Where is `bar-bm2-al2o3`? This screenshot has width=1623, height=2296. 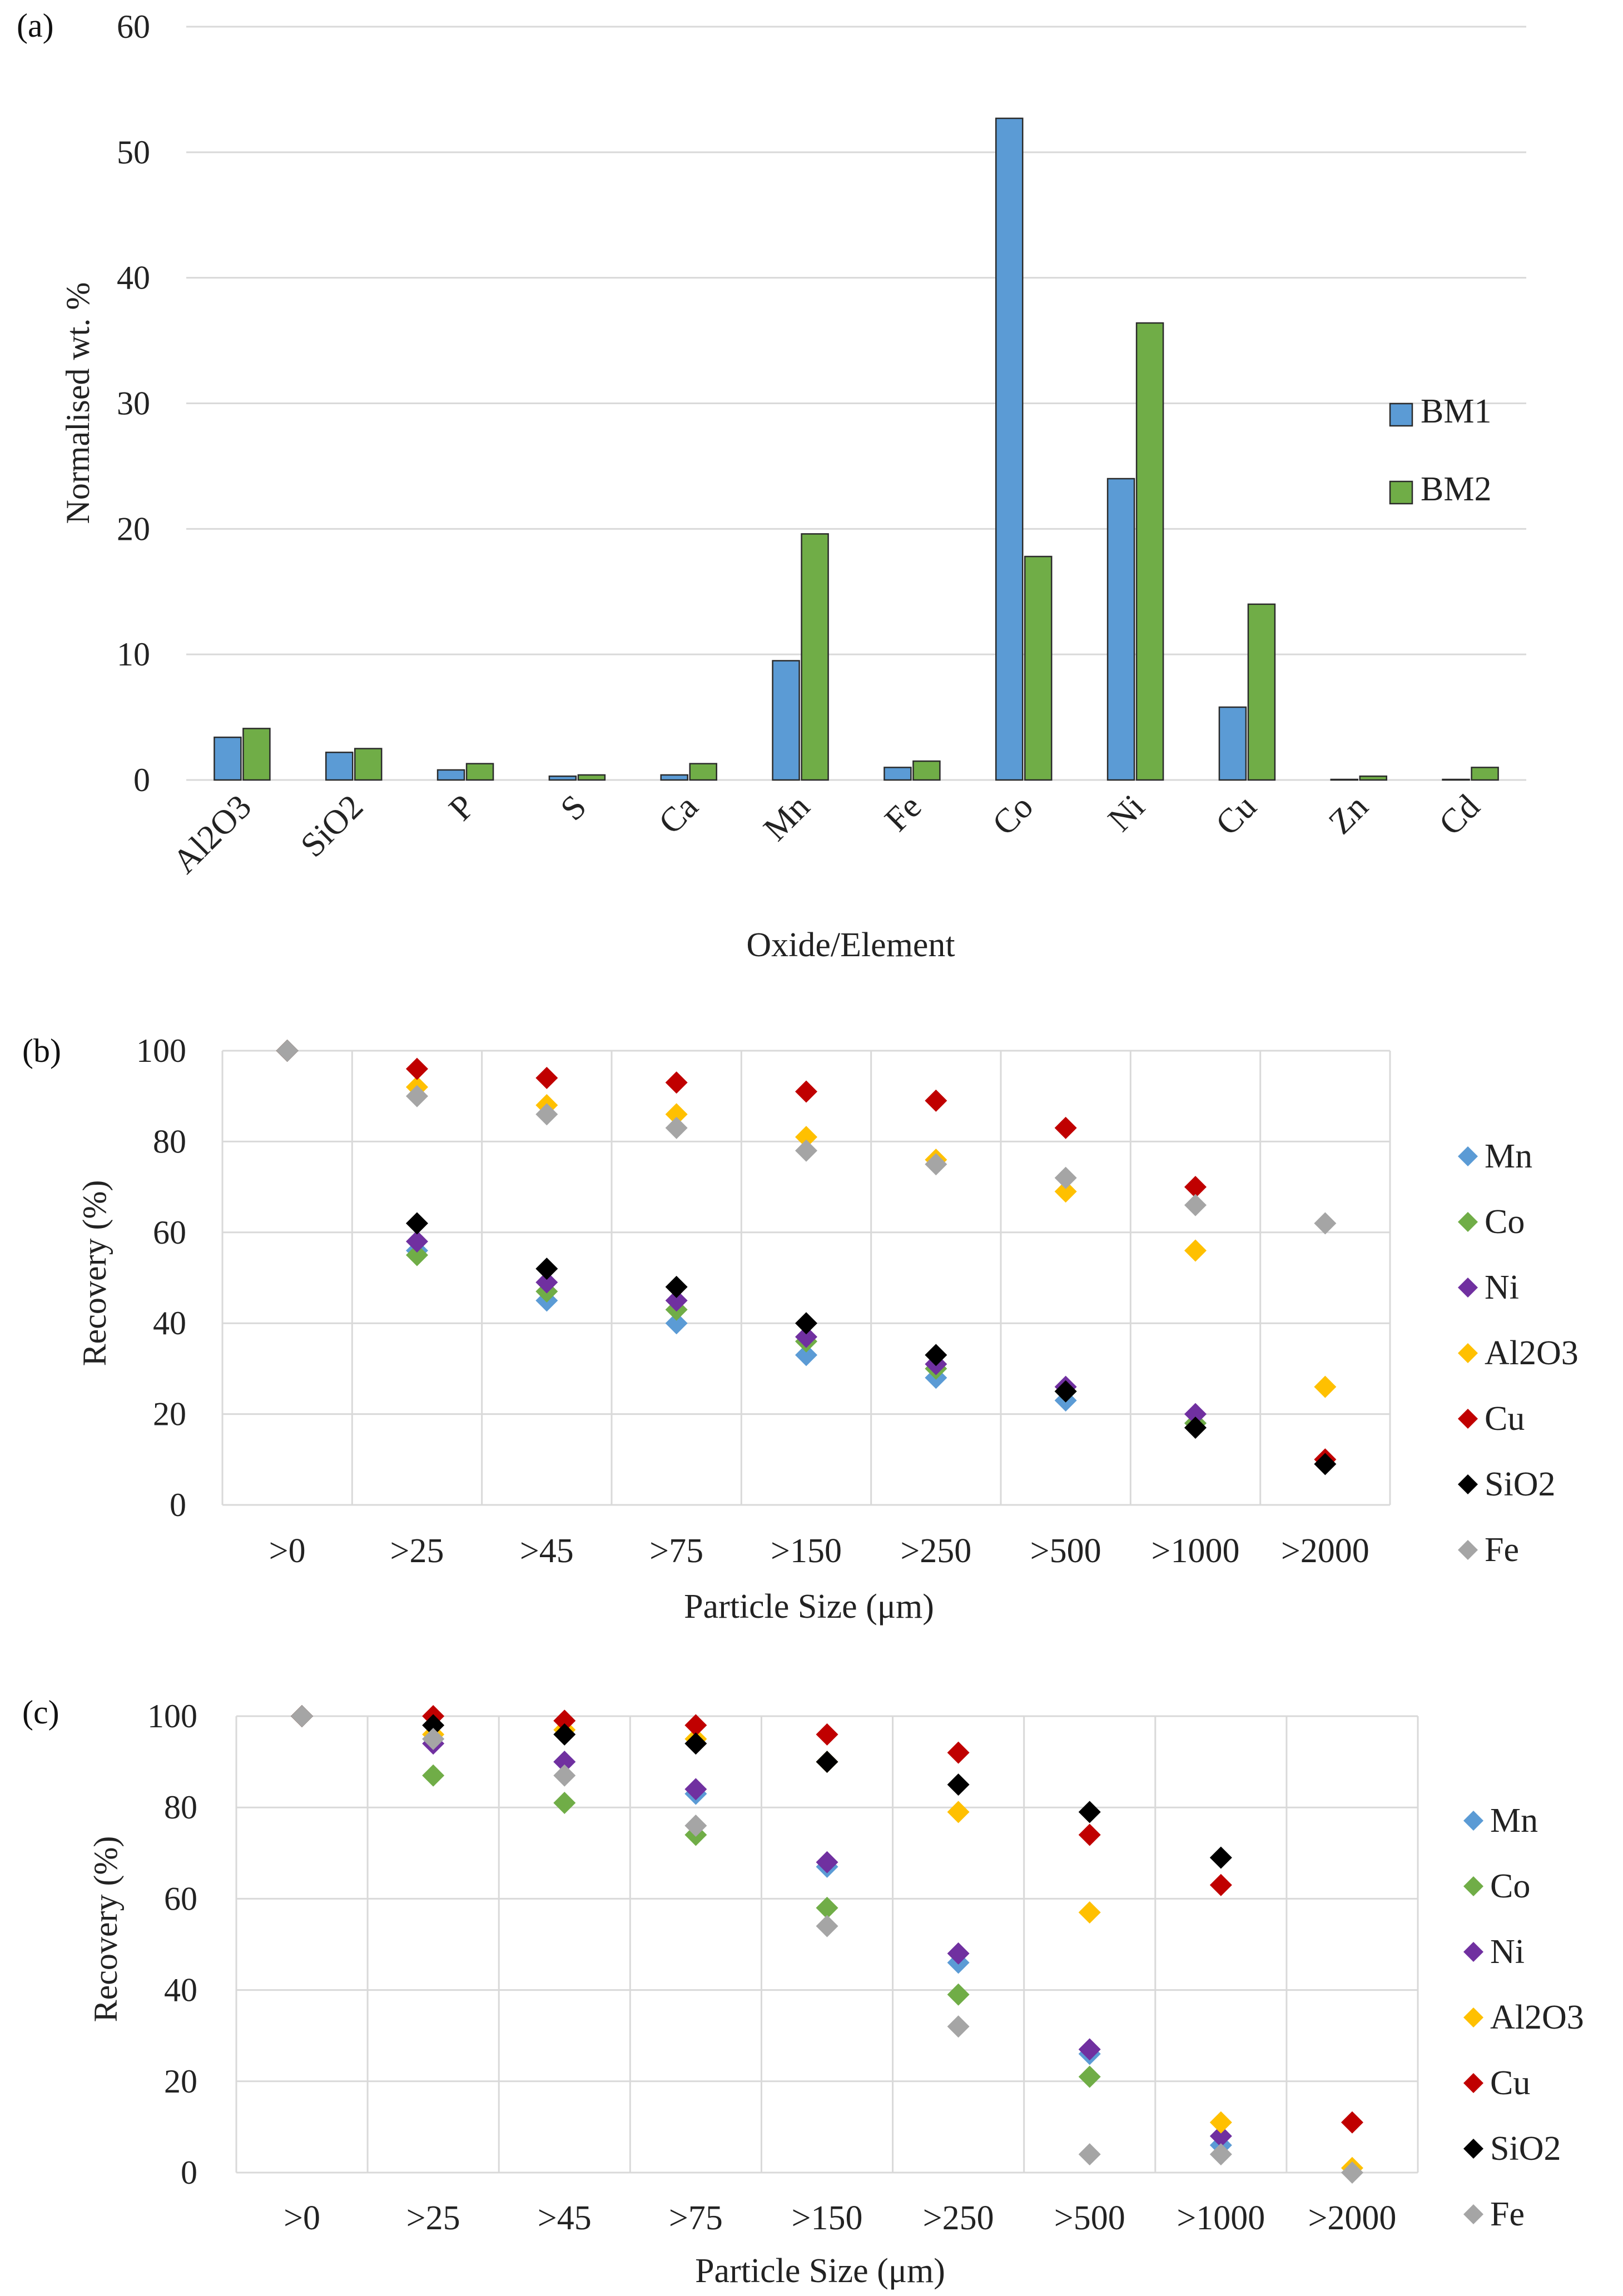
bar-bm2-al2o3 is located at coordinates (256, 754).